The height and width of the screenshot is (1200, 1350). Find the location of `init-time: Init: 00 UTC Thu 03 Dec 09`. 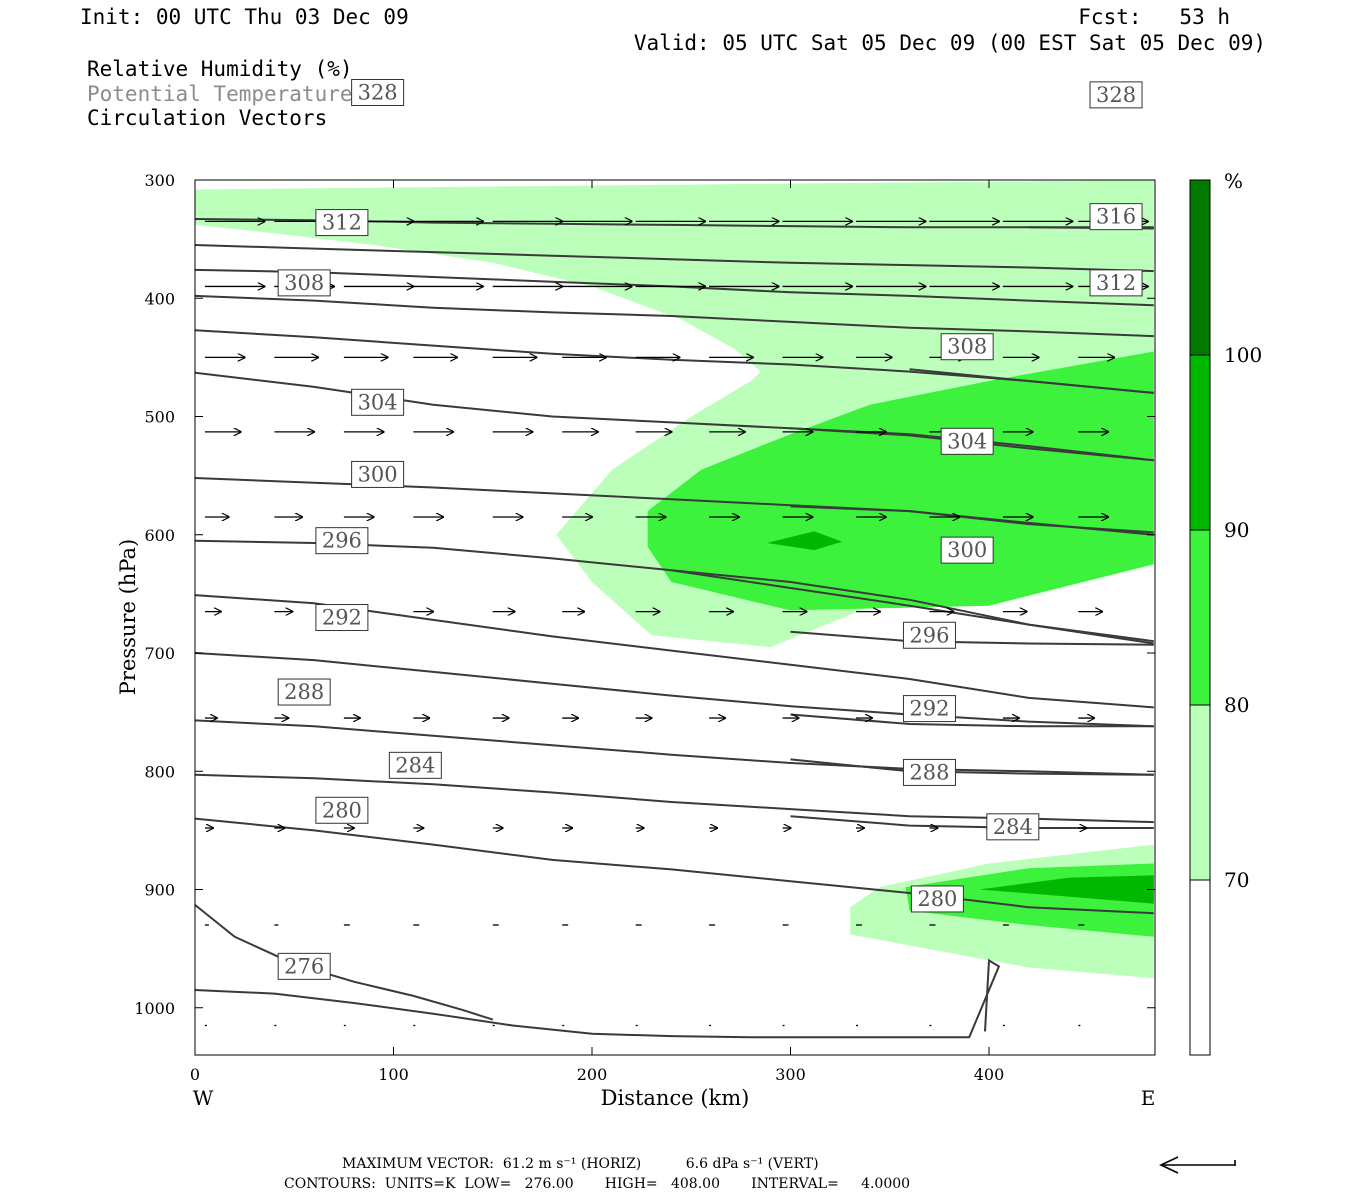

init-time: Init: 00 UTC Thu 03 Dec 09 is located at coordinates (244, 17).